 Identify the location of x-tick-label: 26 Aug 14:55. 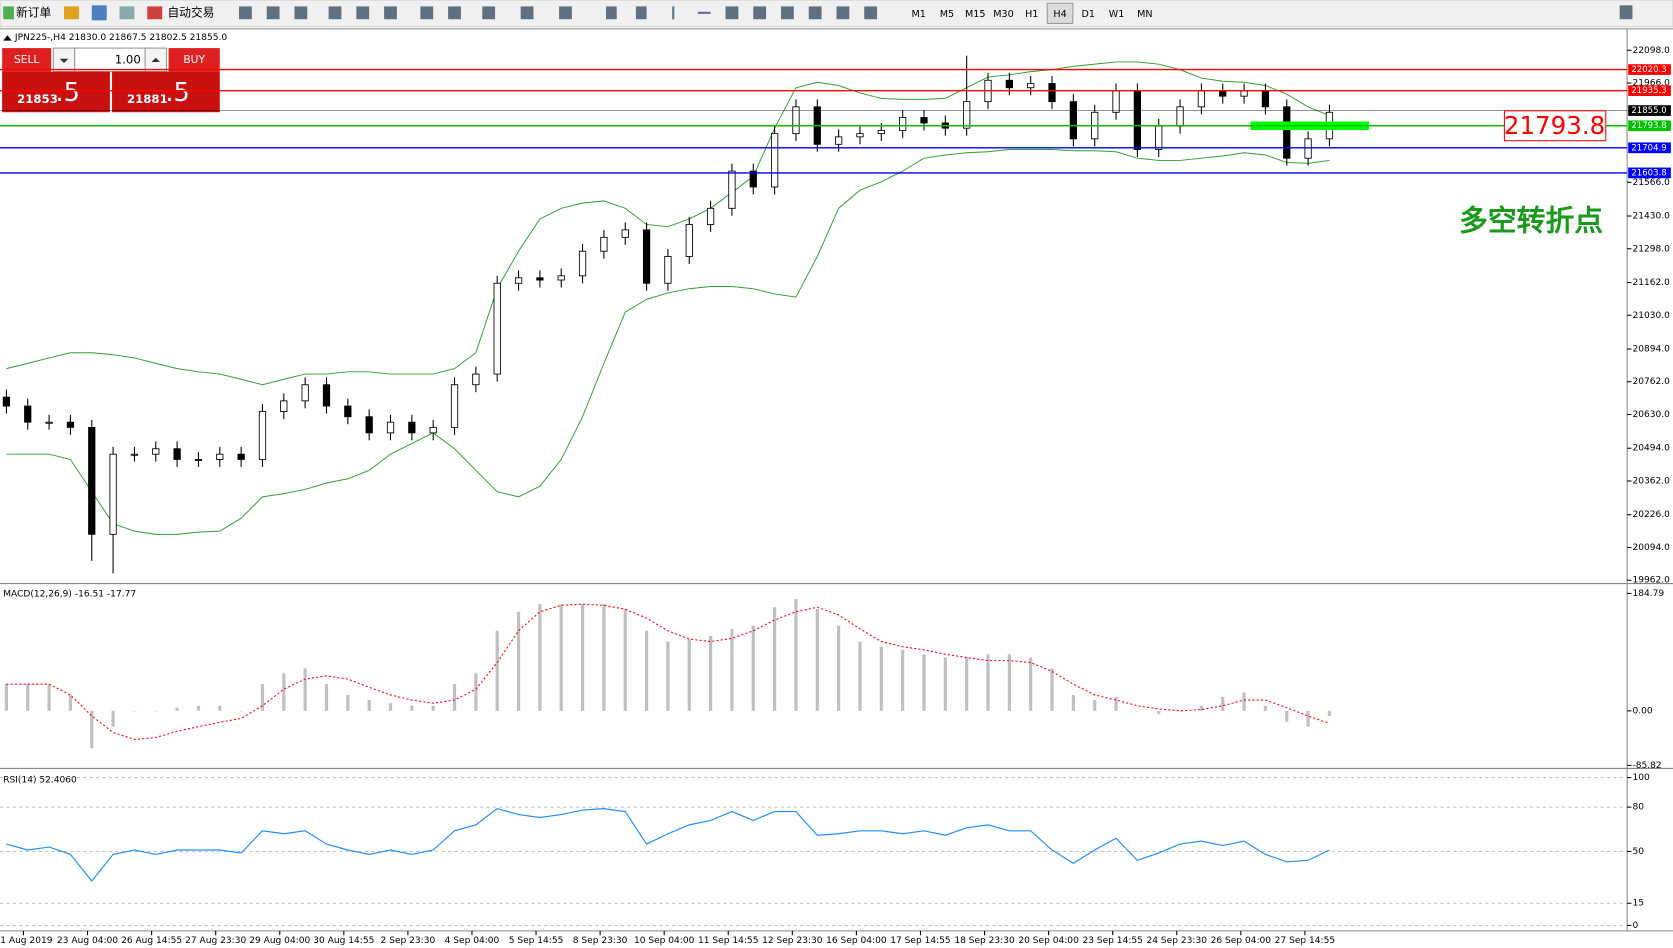
(151, 941).